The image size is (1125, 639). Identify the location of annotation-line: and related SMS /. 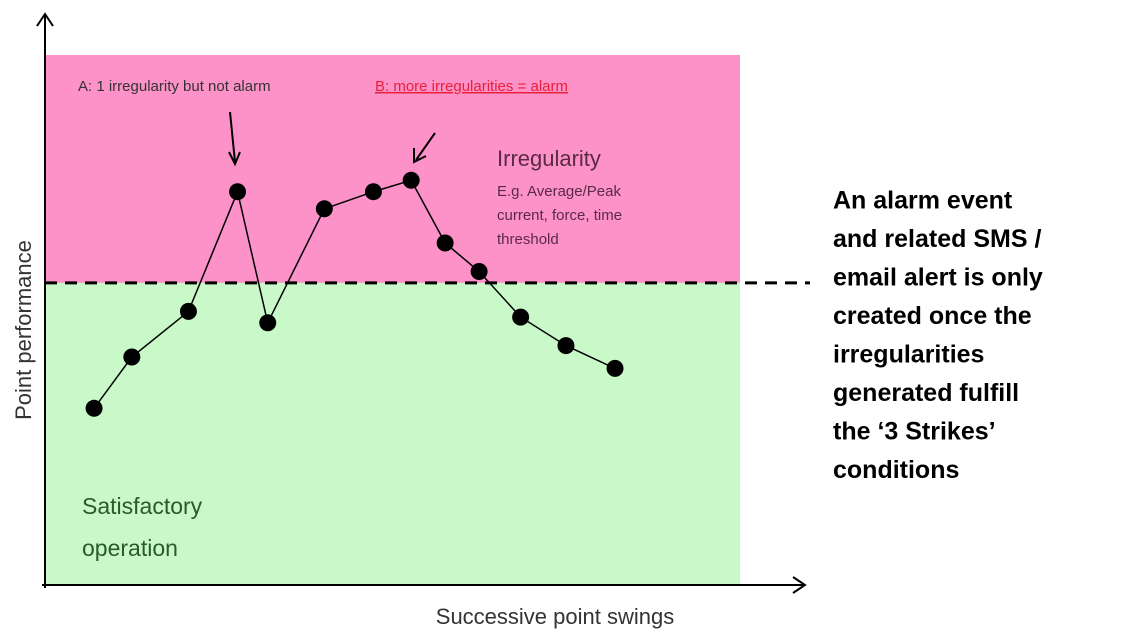
(937, 239).